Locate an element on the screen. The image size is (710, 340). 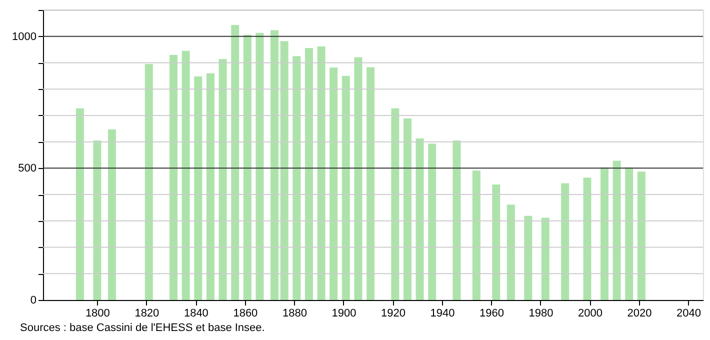
x-tick-label: 1840 is located at coordinates (196, 314).